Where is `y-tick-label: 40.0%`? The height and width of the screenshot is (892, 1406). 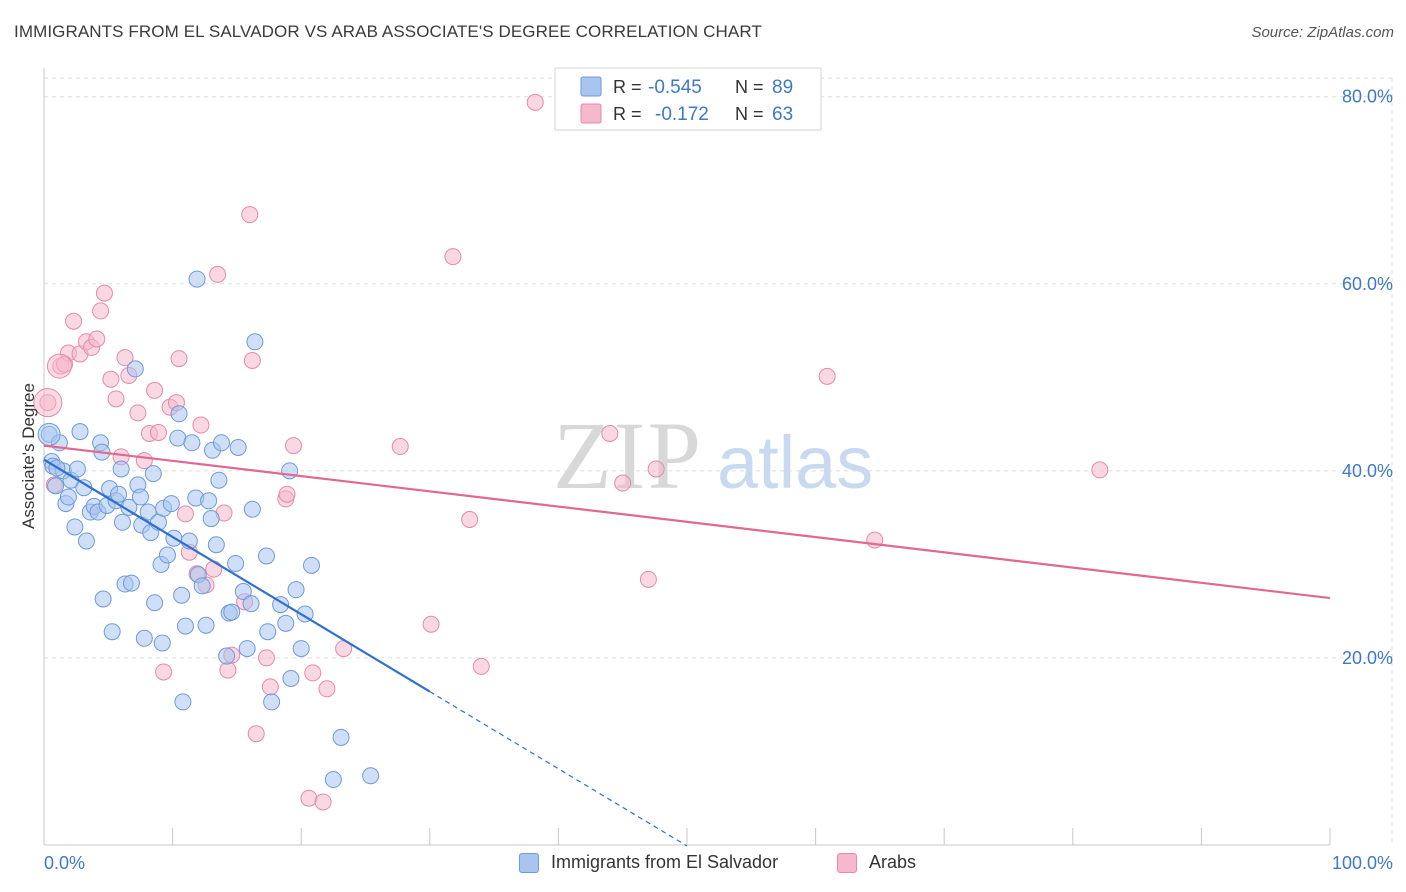 y-tick-label: 40.0% is located at coordinates (1367, 471).